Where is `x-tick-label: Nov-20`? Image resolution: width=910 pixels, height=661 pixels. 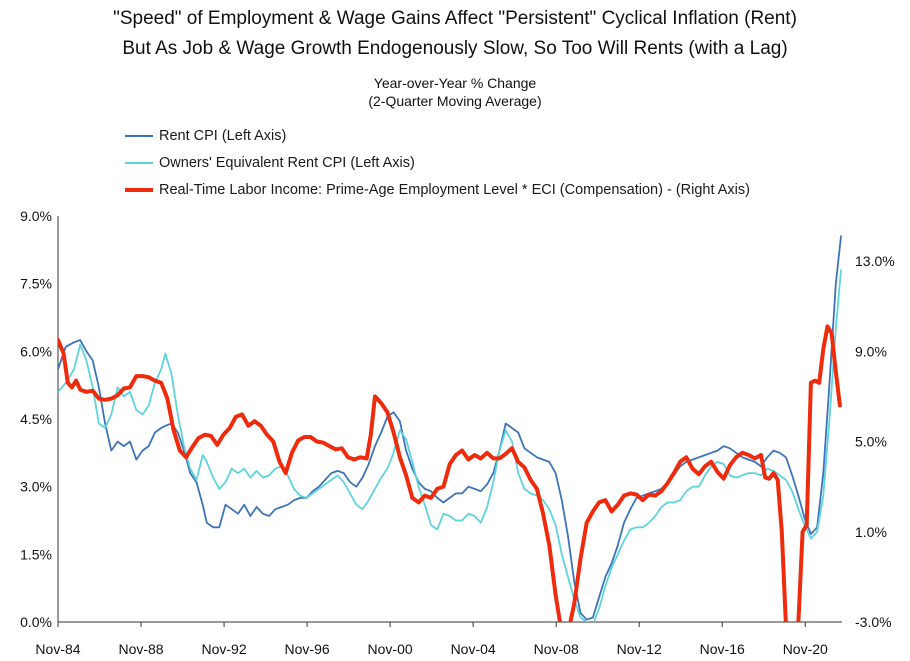 x-tick-label: Nov-20 is located at coordinates (805, 649).